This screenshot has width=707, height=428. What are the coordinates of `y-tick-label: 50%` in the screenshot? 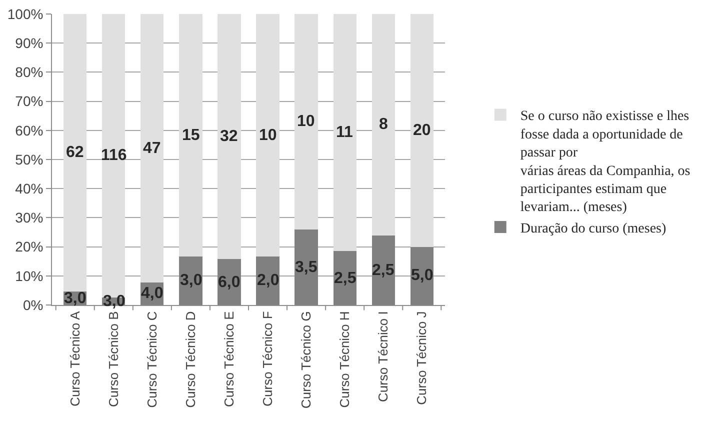 It's located at (29, 159).